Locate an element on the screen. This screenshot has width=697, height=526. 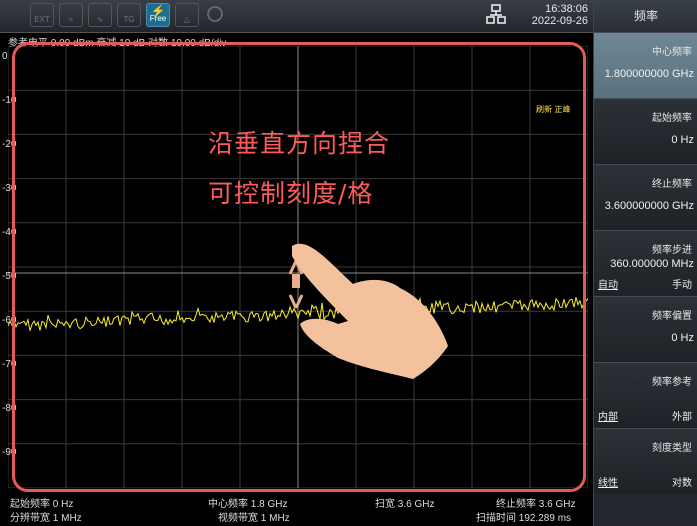
y-tick: -50 is located at coordinates (9, 276).